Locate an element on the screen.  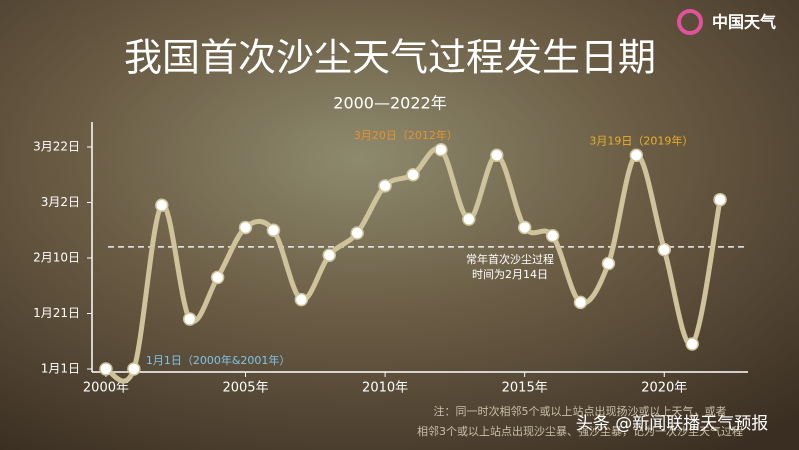
note-line: 注：同一时次相邻5个或以上站点出现扬沙或以上天气，或者 is located at coordinates (580, 411).